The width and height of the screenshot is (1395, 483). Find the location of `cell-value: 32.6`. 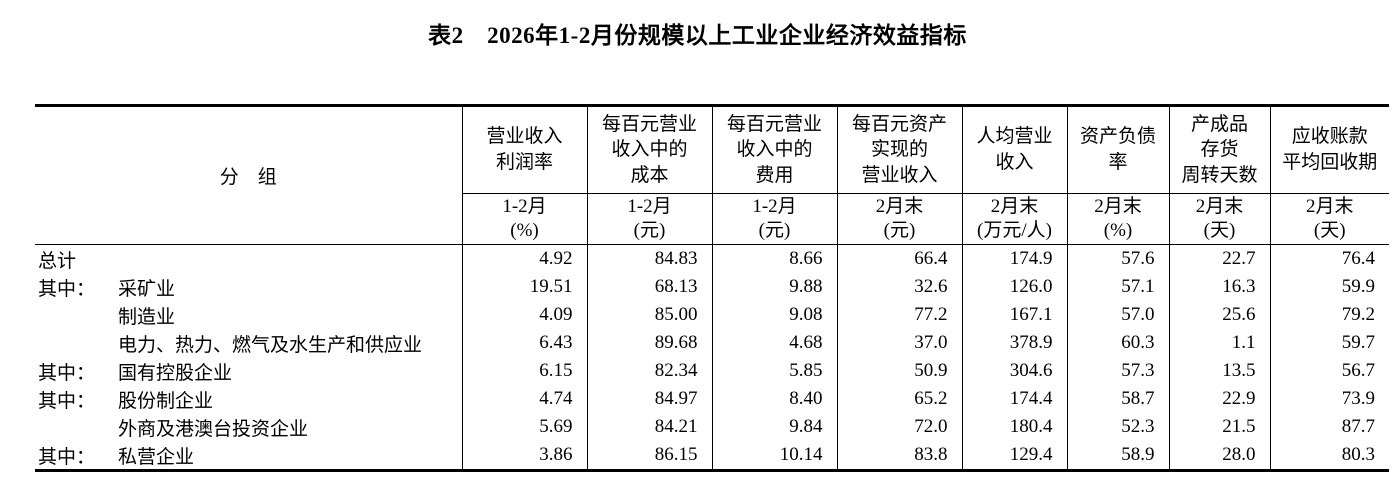

cell-value: 32.6 is located at coordinates (899, 287).